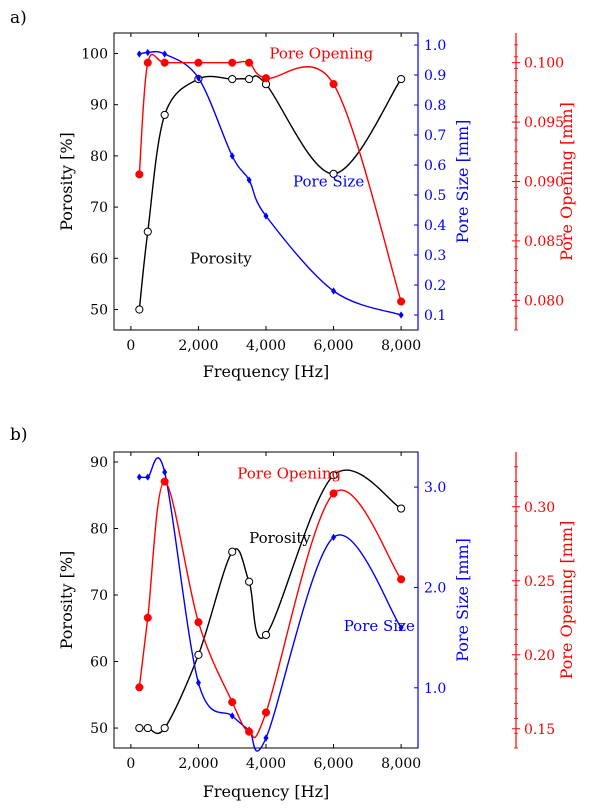  I want to click on y-right1-tick-label: 0.8, so click(435, 106).